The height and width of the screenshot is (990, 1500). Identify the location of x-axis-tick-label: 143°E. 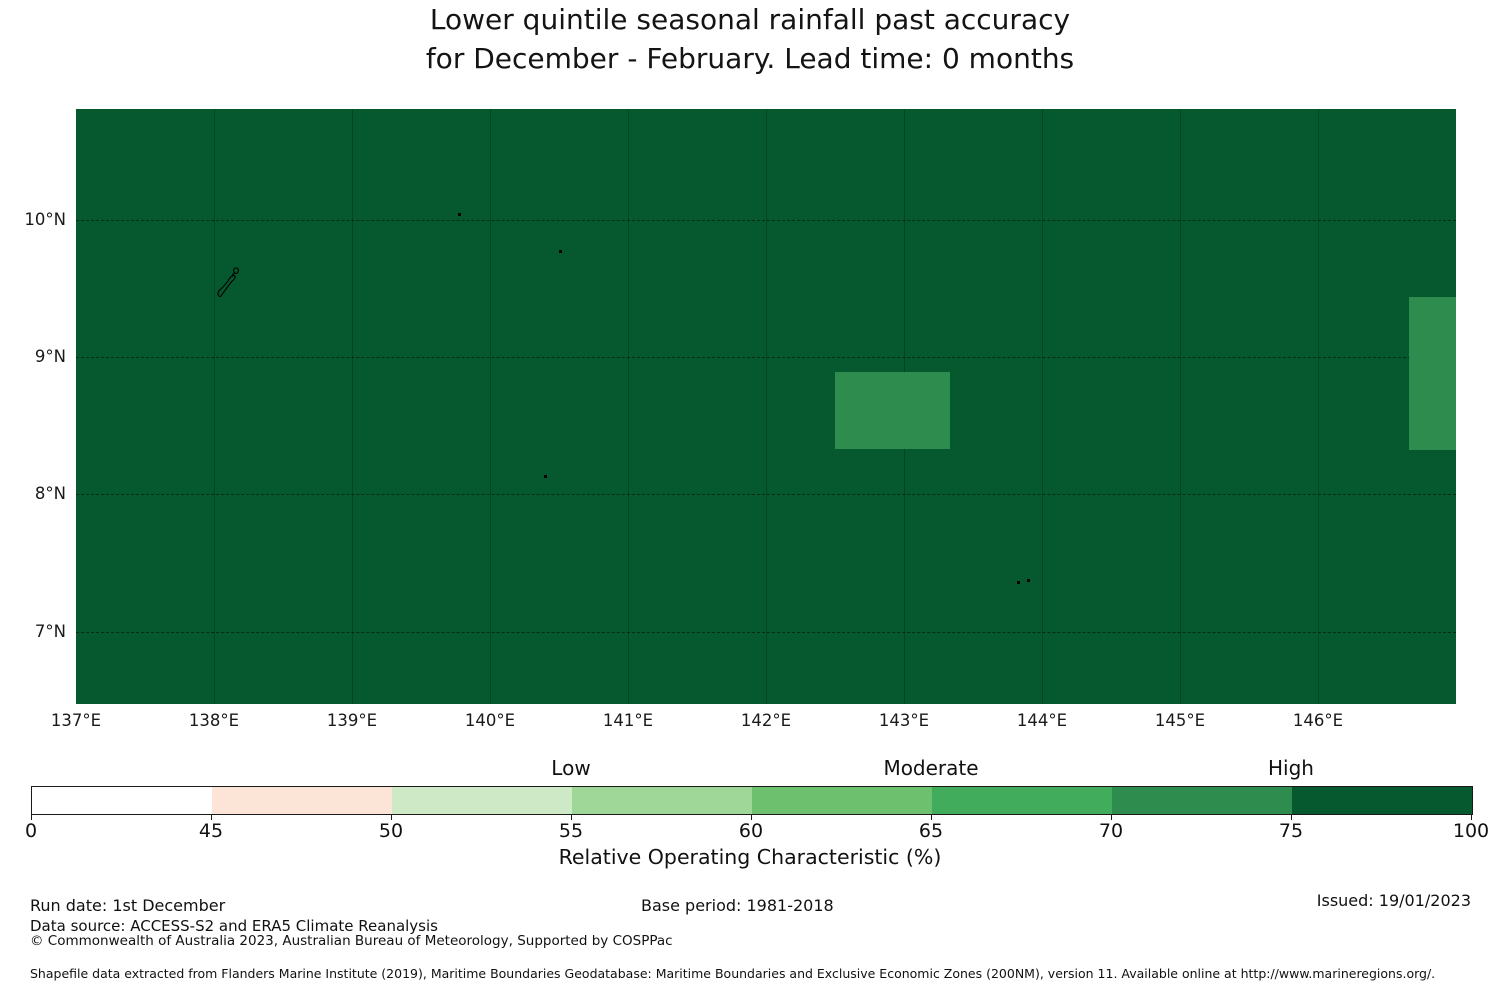
(904, 720).